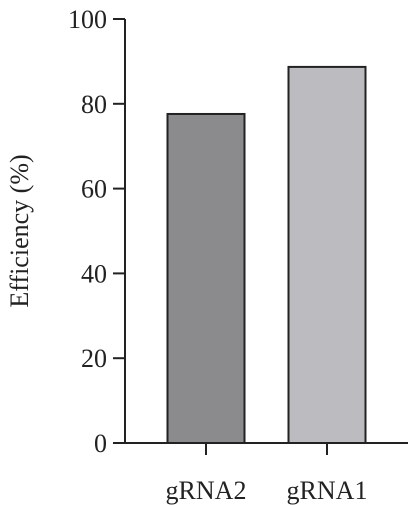  Describe the element at coordinates (94, 189) in the screenshot. I see `y-tick-label: 60` at that location.